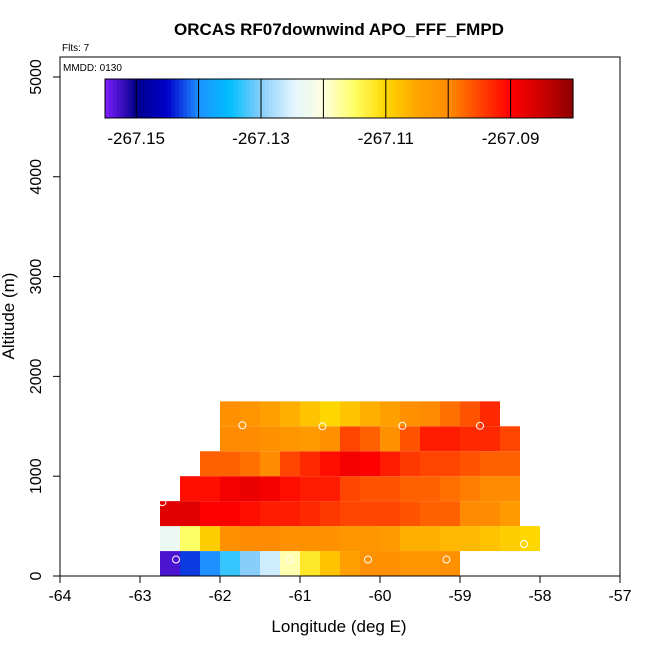  Describe the element at coordinates (539, 596) in the screenshot. I see `x-tick-label: -58` at that location.